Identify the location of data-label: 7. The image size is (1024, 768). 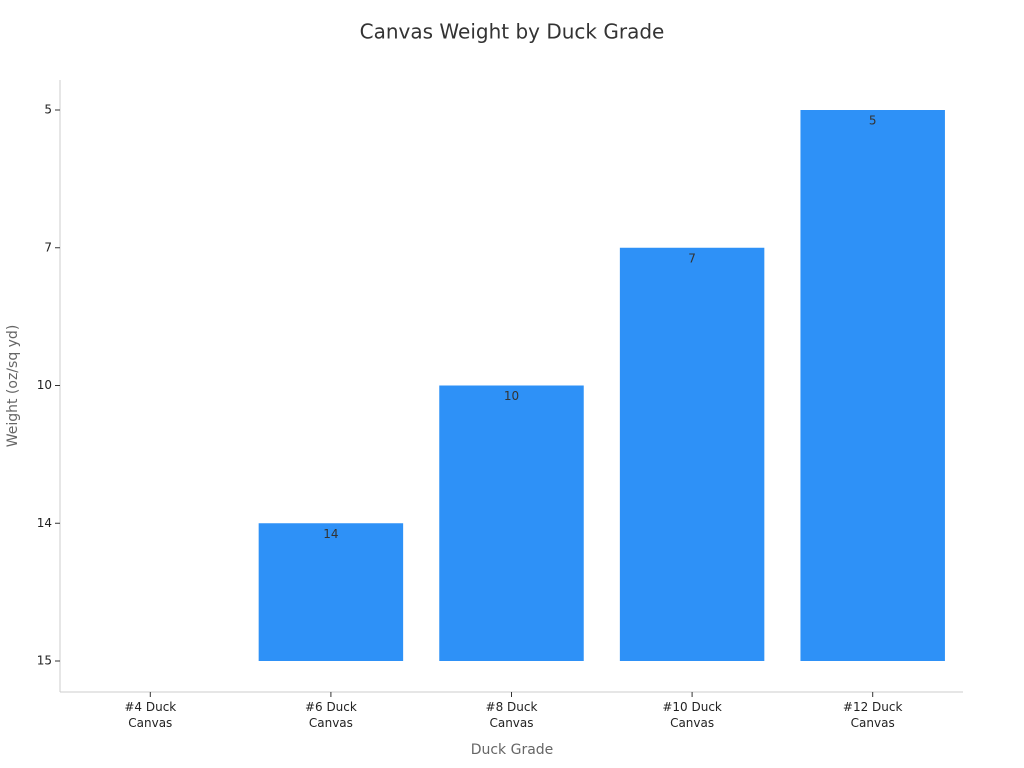
(692, 258).